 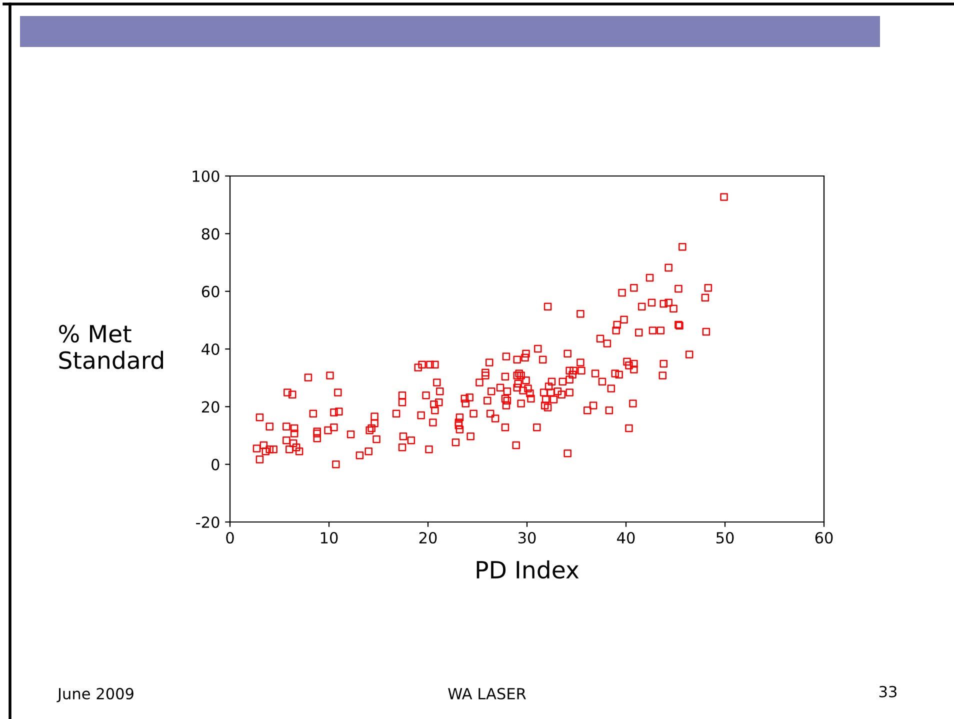 I want to click on y-tick-label: 100, so click(x=206, y=176).